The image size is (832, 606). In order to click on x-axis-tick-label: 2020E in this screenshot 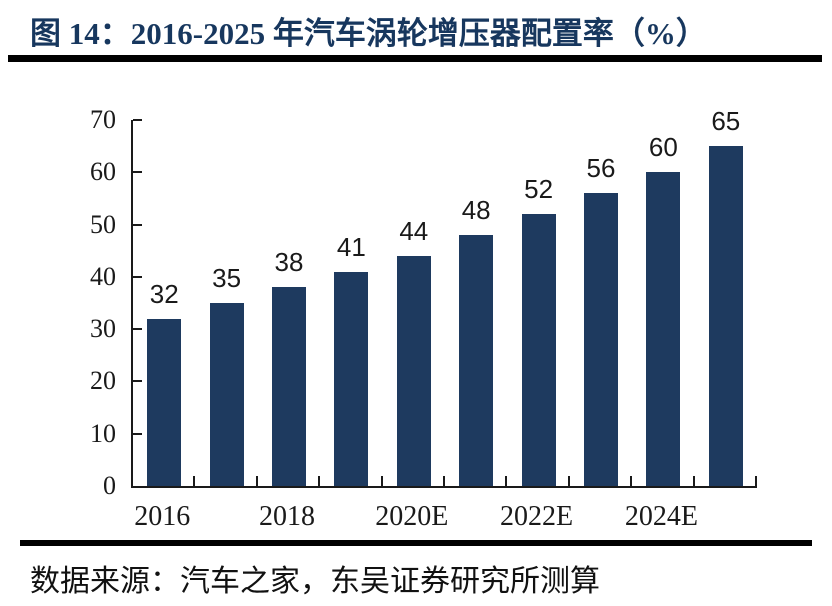, I will do `click(412, 516)`.